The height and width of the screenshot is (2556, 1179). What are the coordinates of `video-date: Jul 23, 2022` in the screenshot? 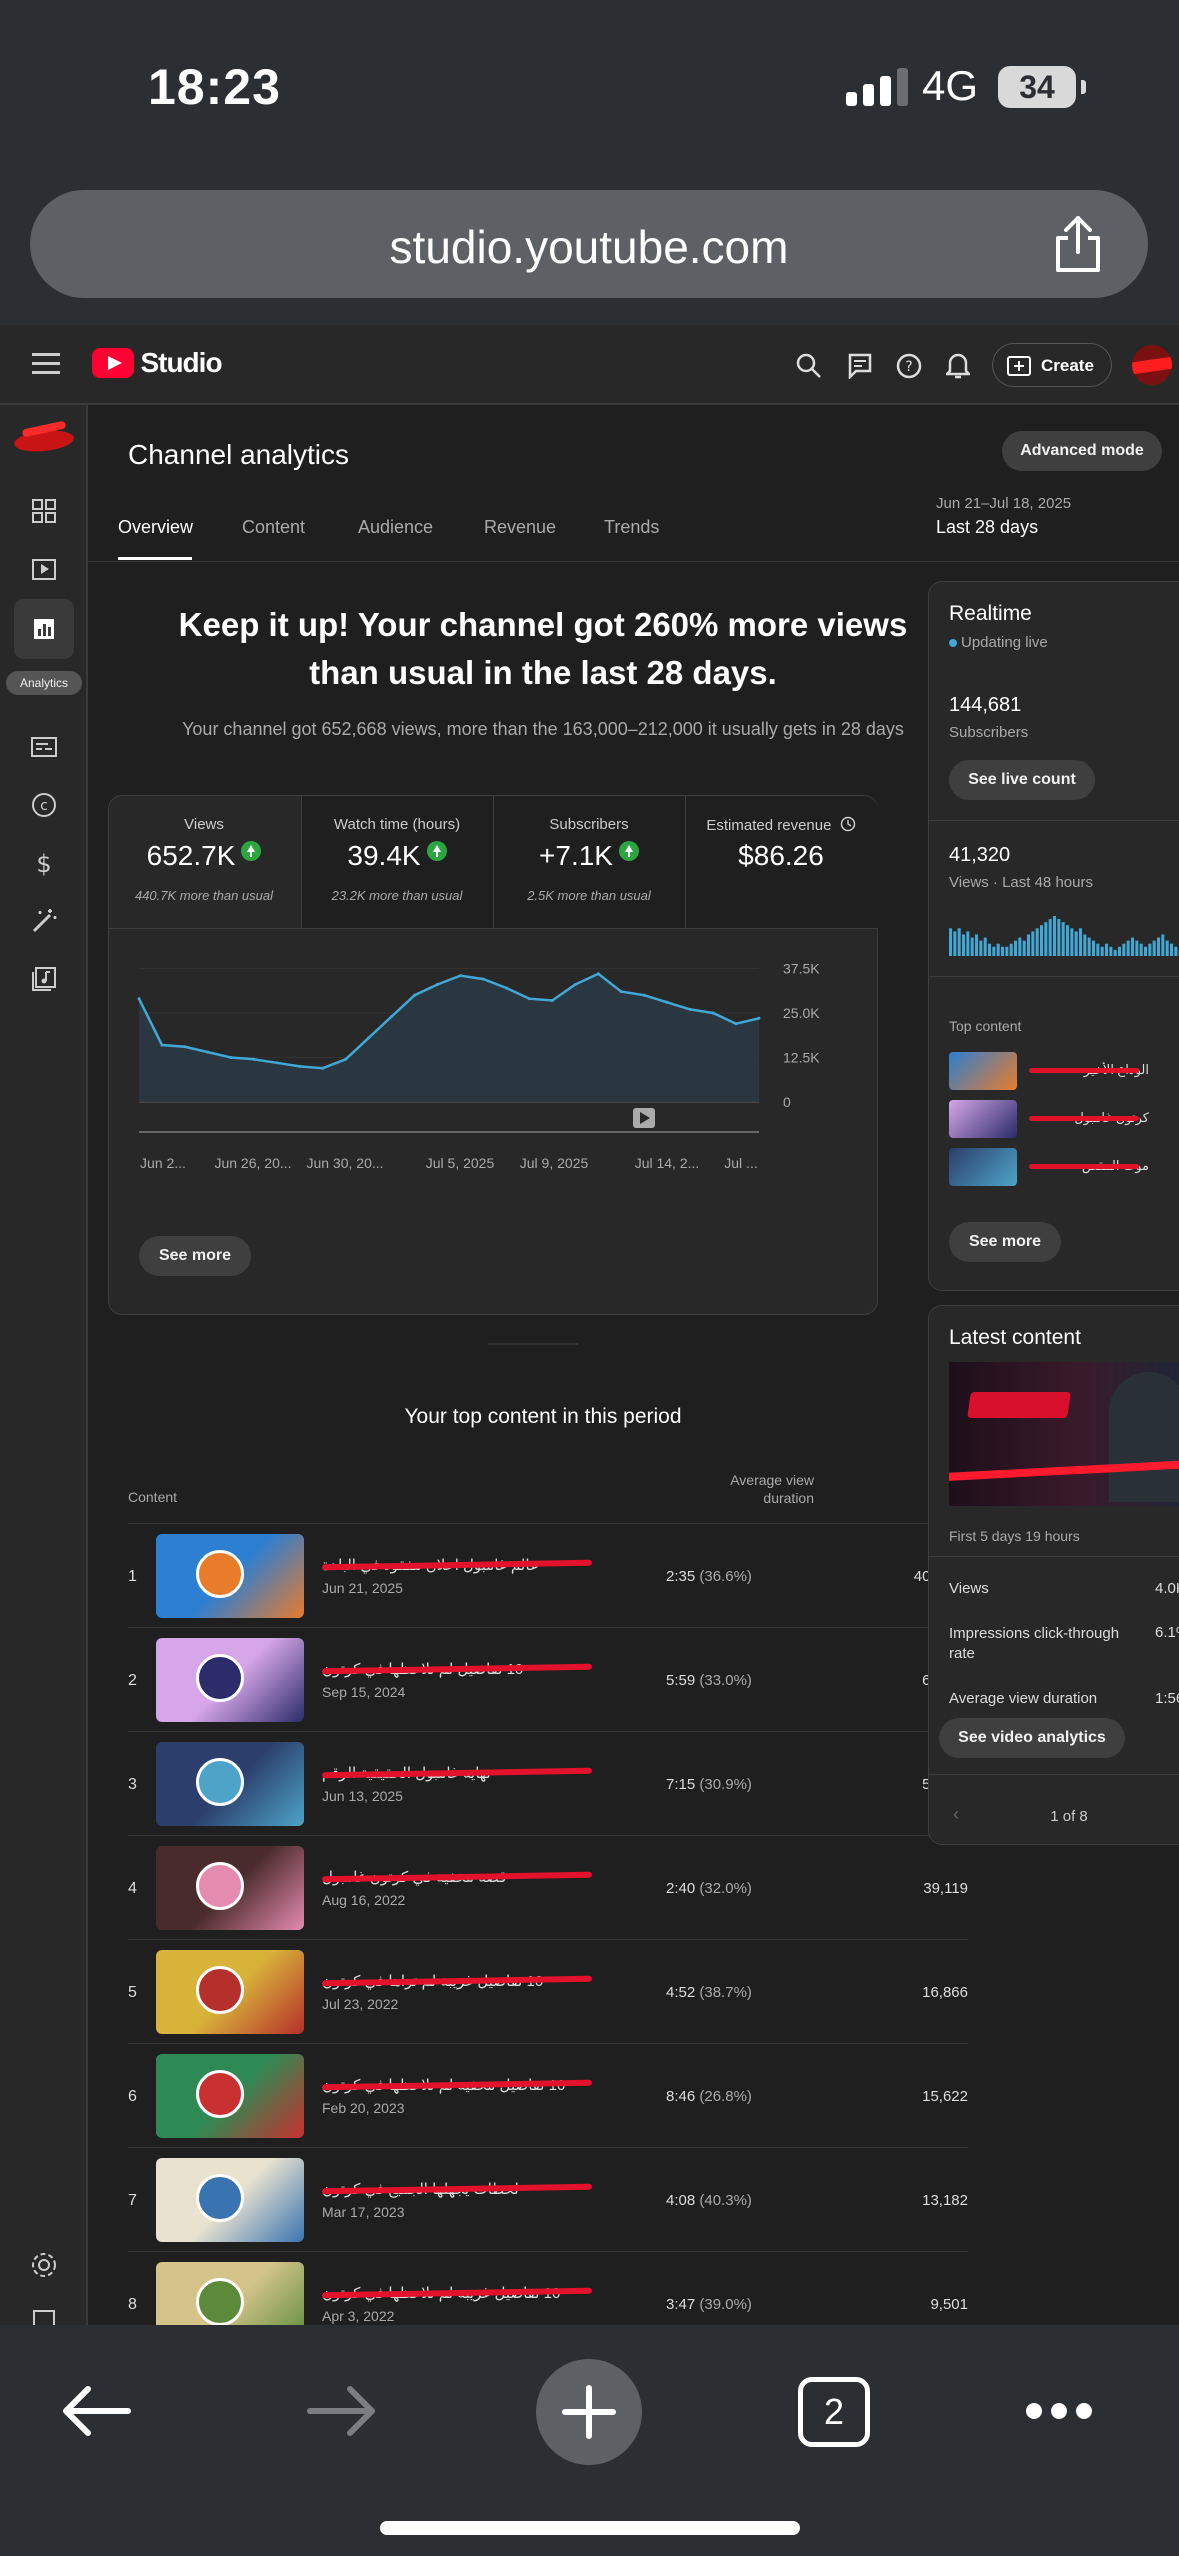 It's located at (360, 2004).